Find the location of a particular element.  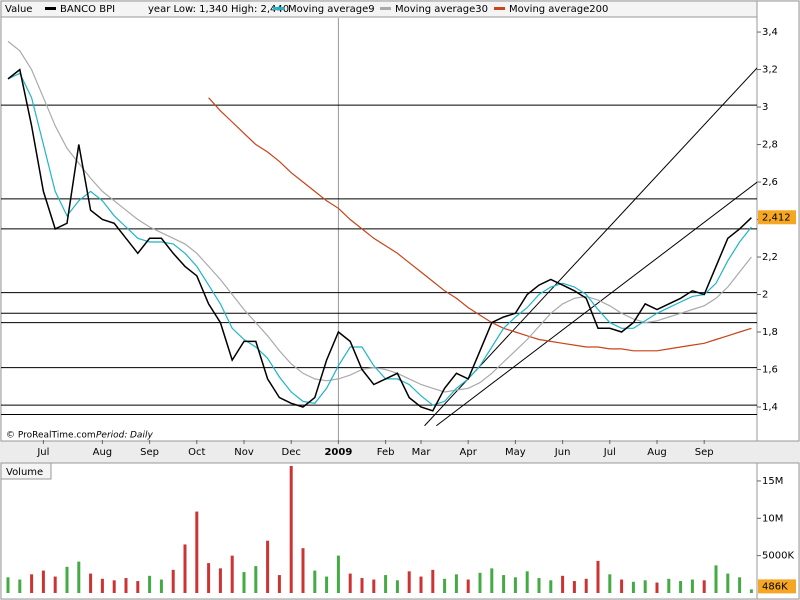

x-tick-label: Apr is located at coordinates (469, 452).